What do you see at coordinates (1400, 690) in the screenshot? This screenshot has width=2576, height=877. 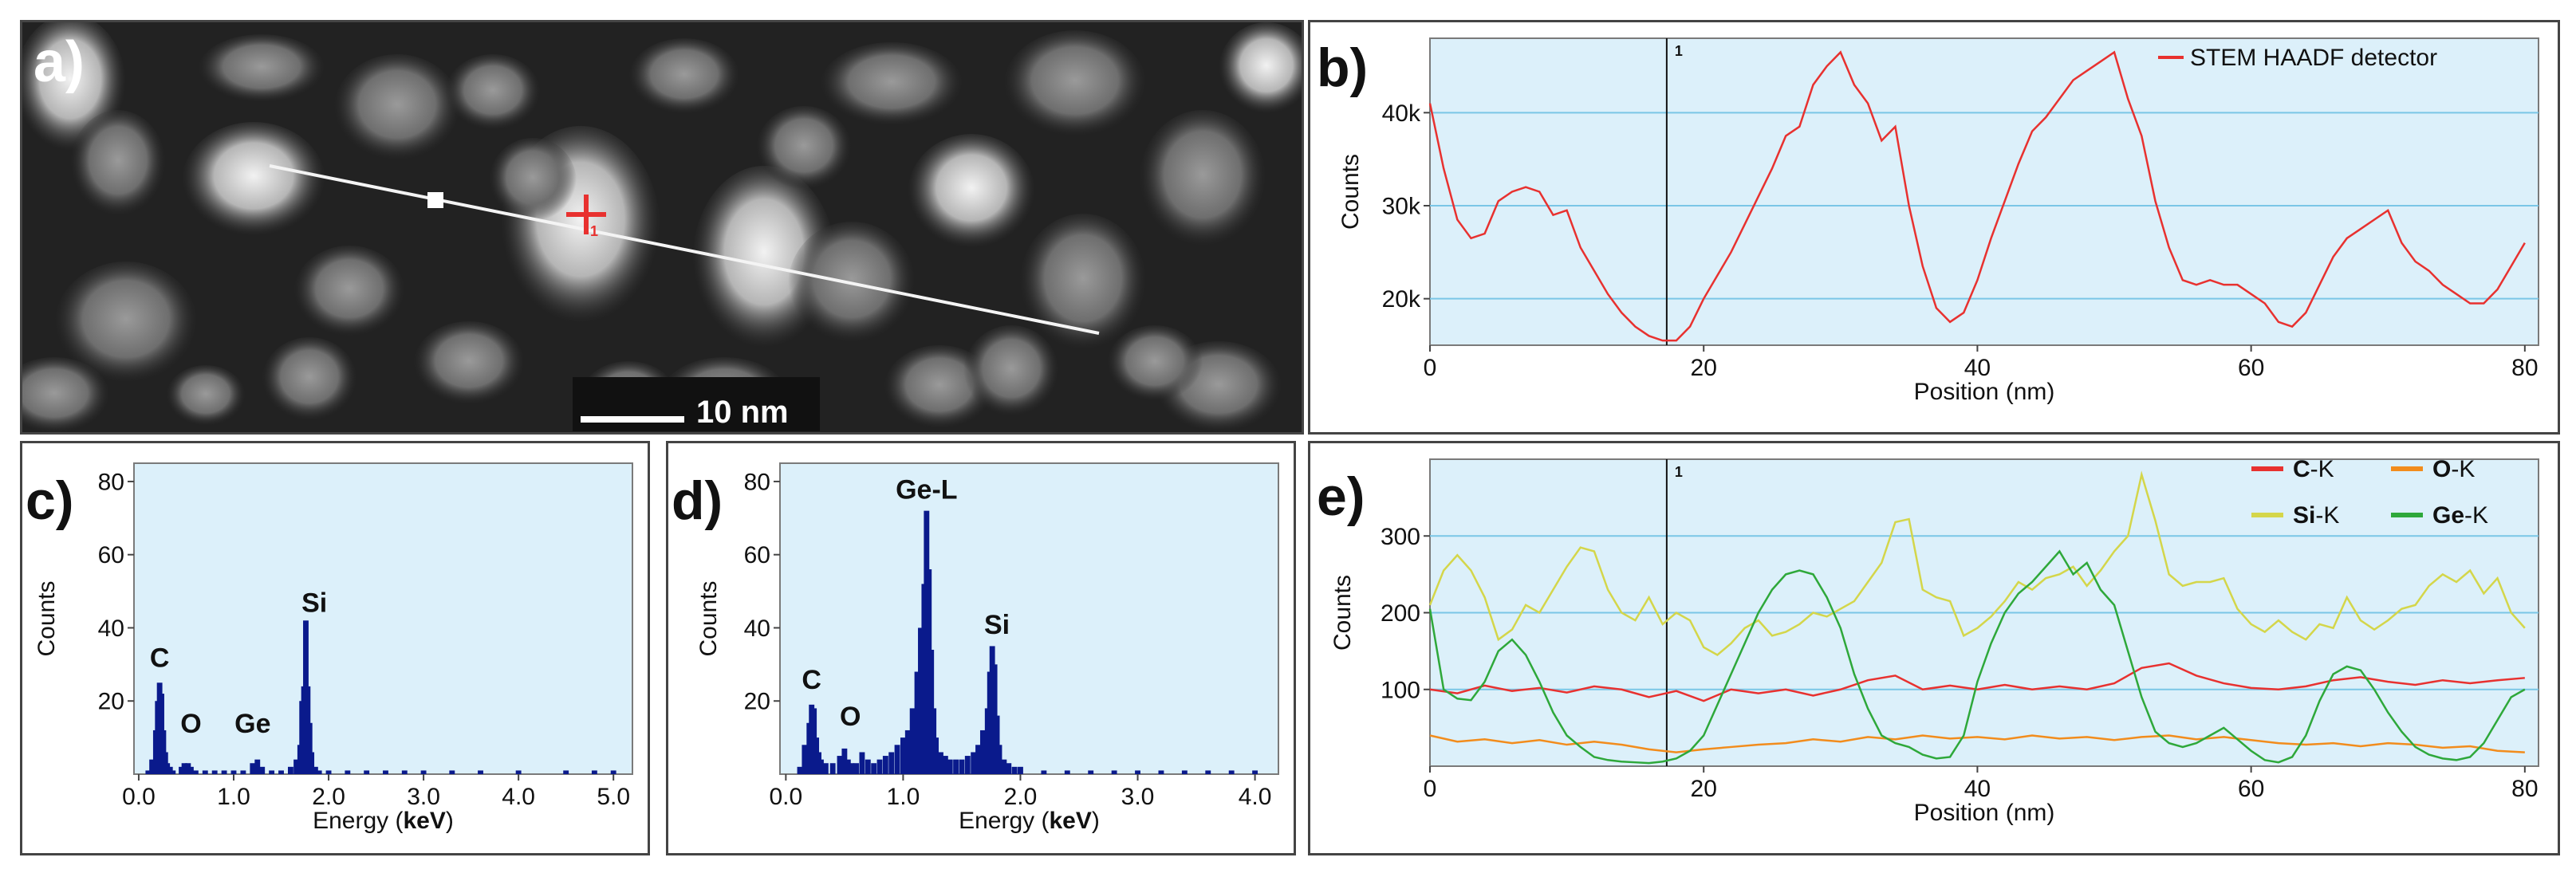 I see `y-tick-label: 100` at bounding box center [1400, 690].